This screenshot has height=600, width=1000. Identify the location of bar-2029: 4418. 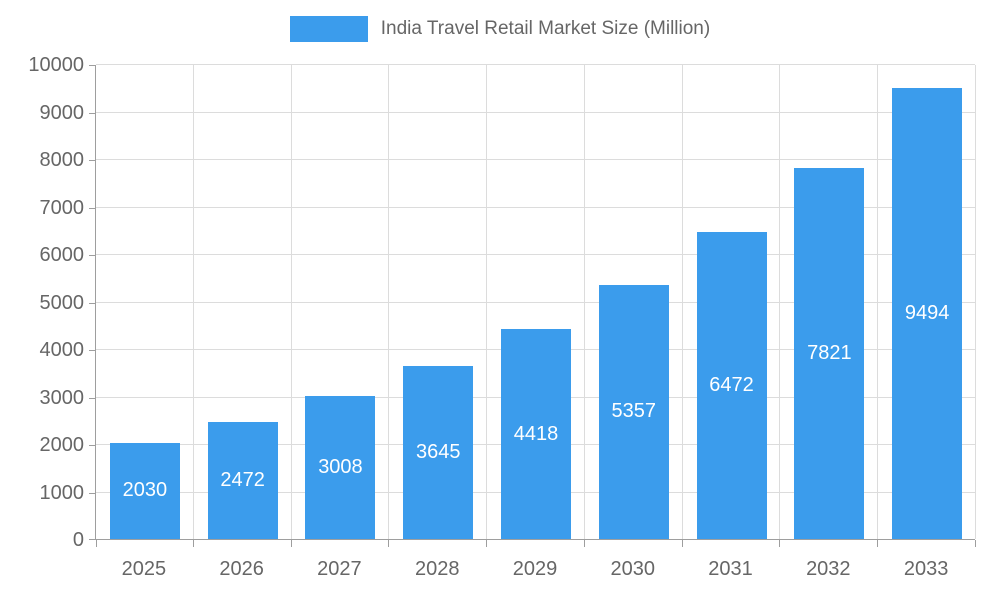
(536, 434).